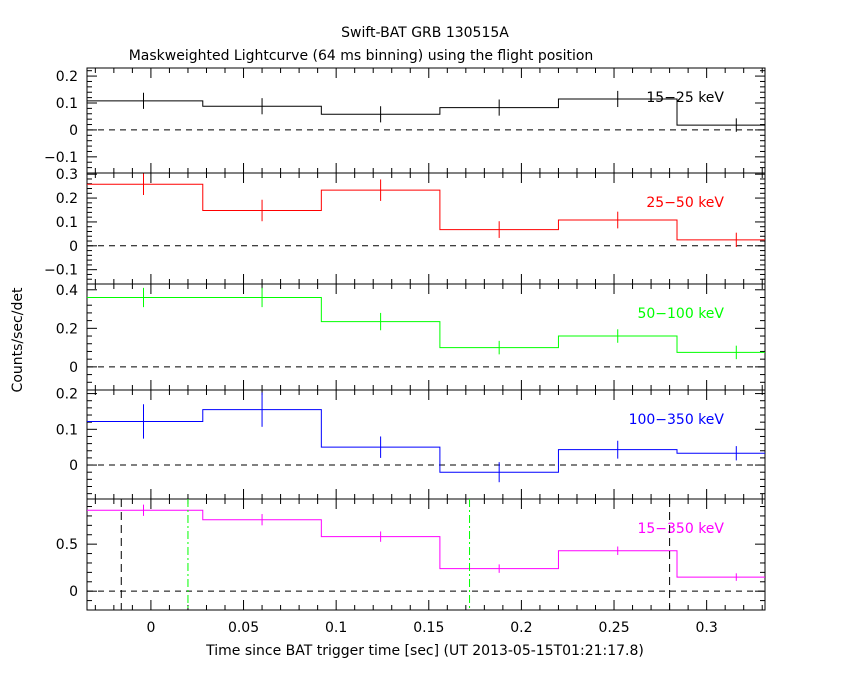  What do you see at coordinates (428, 628) in the screenshot?
I see `x-tick-label: 0.15` at bounding box center [428, 628].